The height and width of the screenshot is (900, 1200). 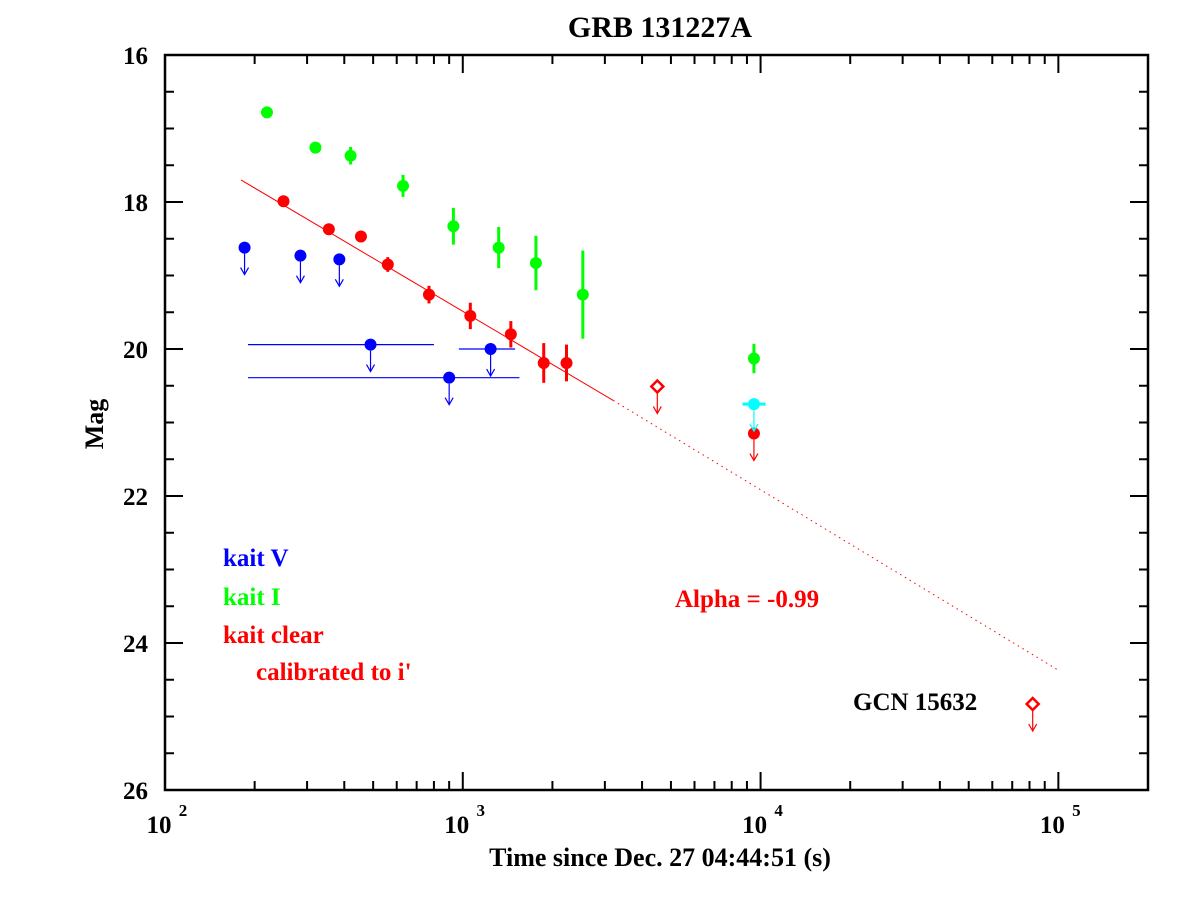 What do you see at coordinates (183, 810) in the screenshot?
I see `x-tick-label-exponent: 2` at bounding box center [183, 810].